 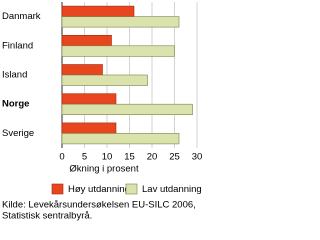 What do you see at coordinates (172, 189) in the screenshot?
I see `legend-label: Lav utdanning` at bounding box center [172, 189].